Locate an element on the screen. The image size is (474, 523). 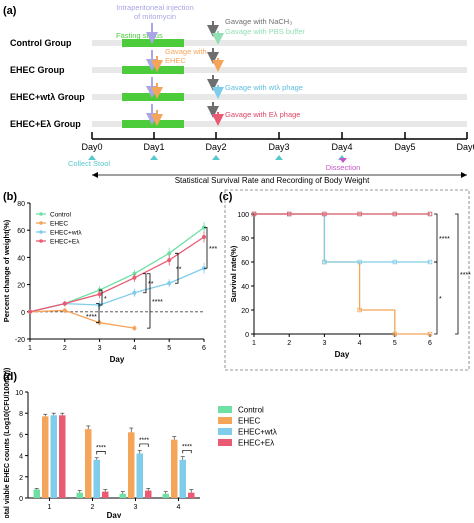
day-label: Day3 is located at coordinates (278, 147).